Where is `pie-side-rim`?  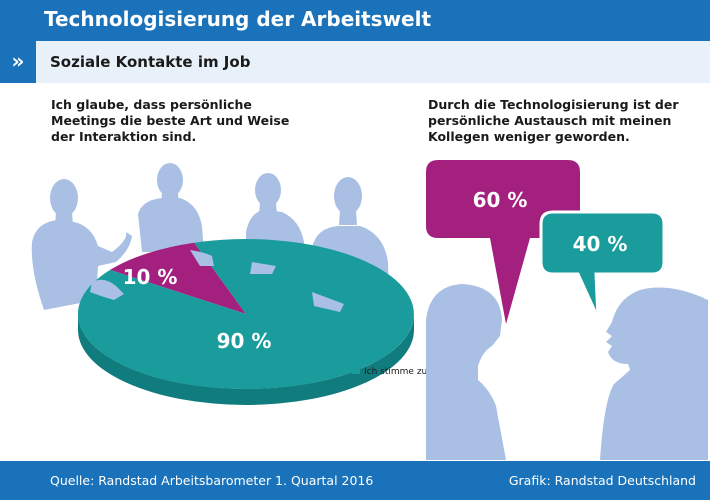
pie-side-rim is located at coordinates (246, 359).